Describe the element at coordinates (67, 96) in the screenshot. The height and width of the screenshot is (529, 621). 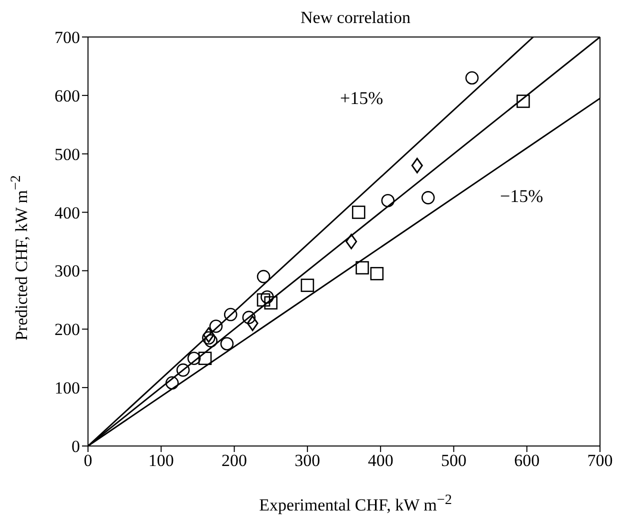
I see `y-tick-label: 600` at that location.